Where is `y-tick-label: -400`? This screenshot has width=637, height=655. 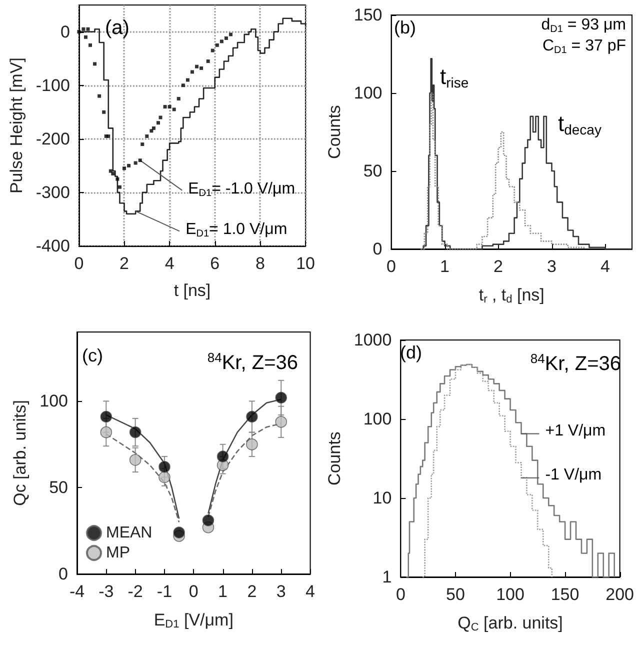 y-tick-label: -400 is located at coordinates (53, 246).